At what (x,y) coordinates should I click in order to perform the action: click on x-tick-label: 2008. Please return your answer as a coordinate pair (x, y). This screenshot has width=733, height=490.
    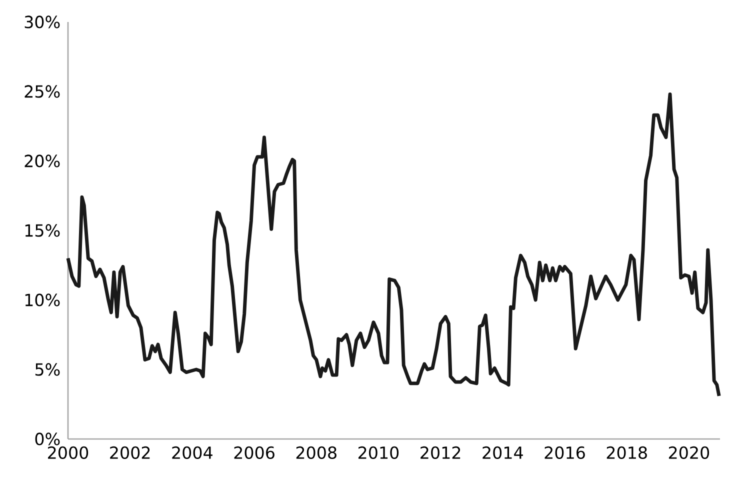
    Looking at the image, I should click on (316, 452).